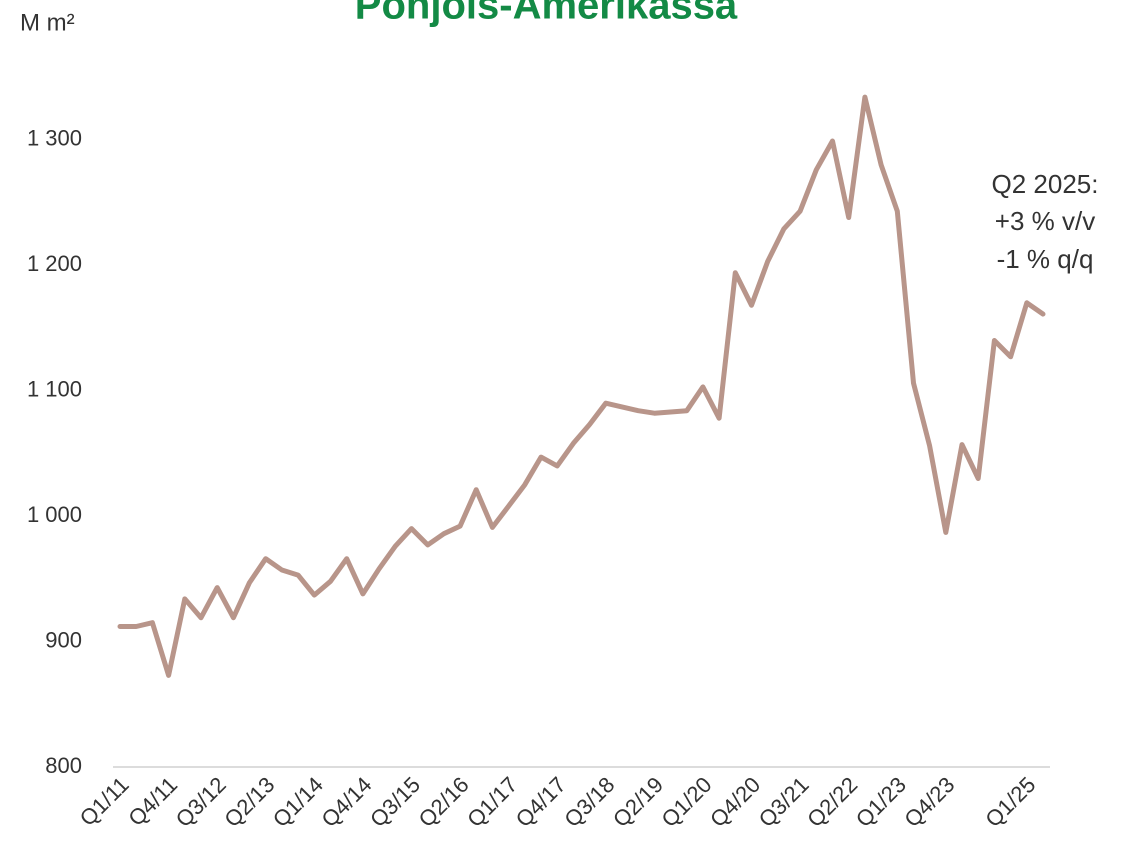 The image size is (1135, 852). What do you see at coordinates (929, 802) in the screenshot?
I see `x-tick-label: Q4/23` at bounding box center [929, 802].